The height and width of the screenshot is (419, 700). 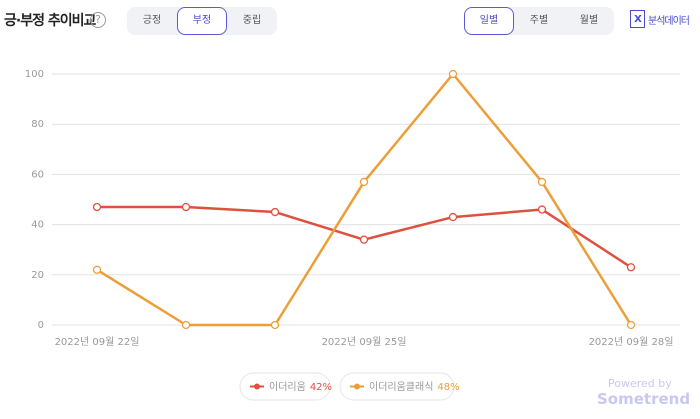 I want to click on legend-item: 이더리움 42%, so click(x=285, y=386).